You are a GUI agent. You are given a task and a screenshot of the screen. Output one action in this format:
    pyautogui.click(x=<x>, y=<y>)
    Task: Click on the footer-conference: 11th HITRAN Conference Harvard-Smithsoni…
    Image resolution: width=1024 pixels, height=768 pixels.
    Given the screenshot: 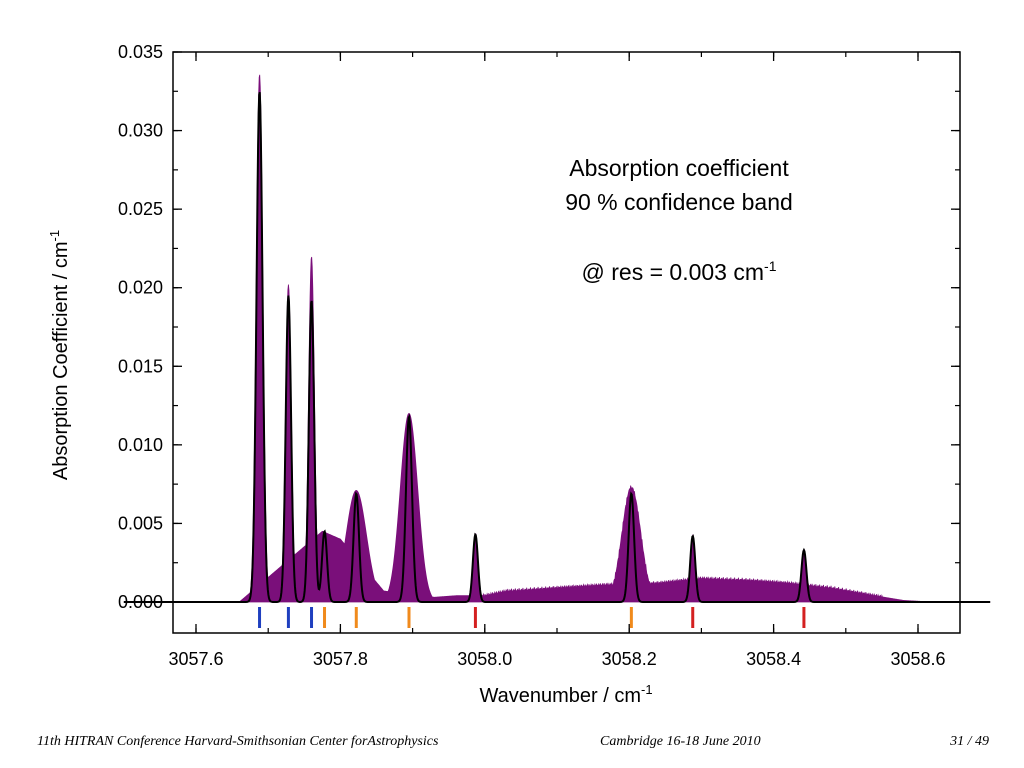 What is the action you would take?
    pyautogui.click(x=238, y=741)
    